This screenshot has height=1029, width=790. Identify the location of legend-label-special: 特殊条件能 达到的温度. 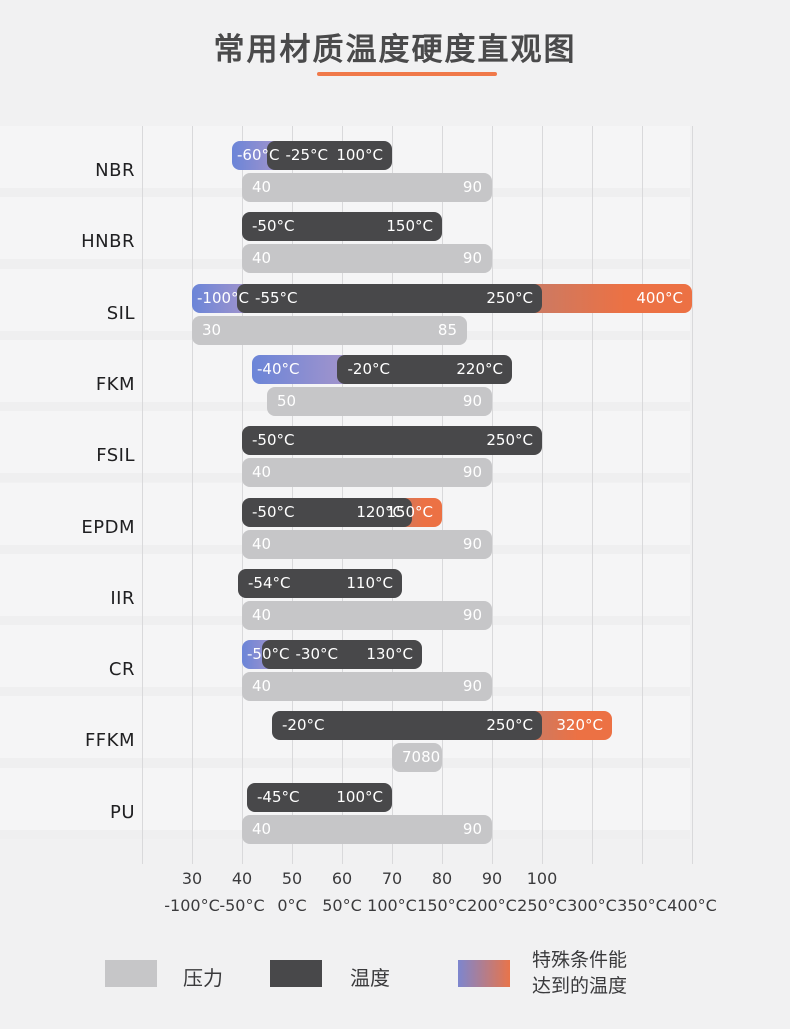
(579, 973).